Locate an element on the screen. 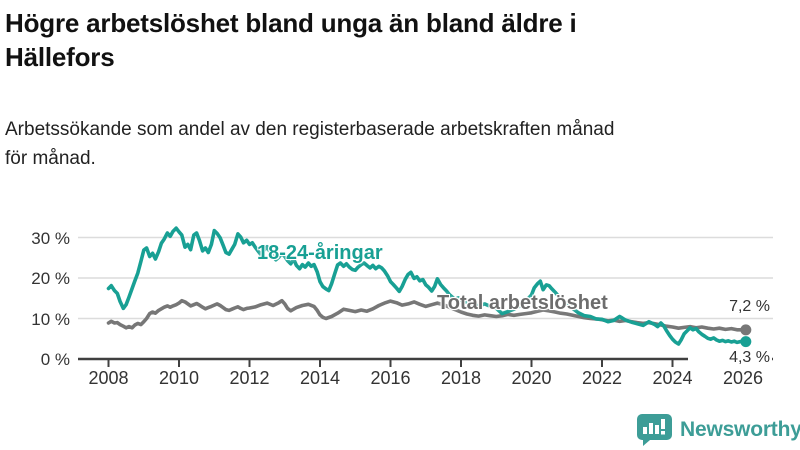 This screenshot has width=800, height=450. x-tick-label: 2014 is located at coordinates (320, 378).